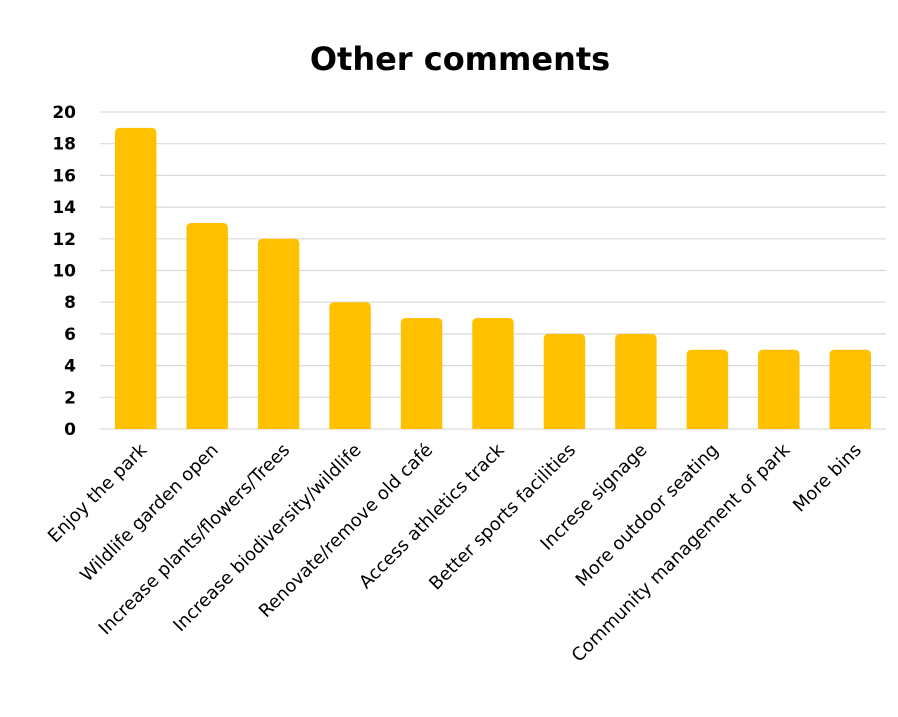 The width and height of the screenshot is (898, 717). I want to click on y-tick-label: 20, so click(64, 113).